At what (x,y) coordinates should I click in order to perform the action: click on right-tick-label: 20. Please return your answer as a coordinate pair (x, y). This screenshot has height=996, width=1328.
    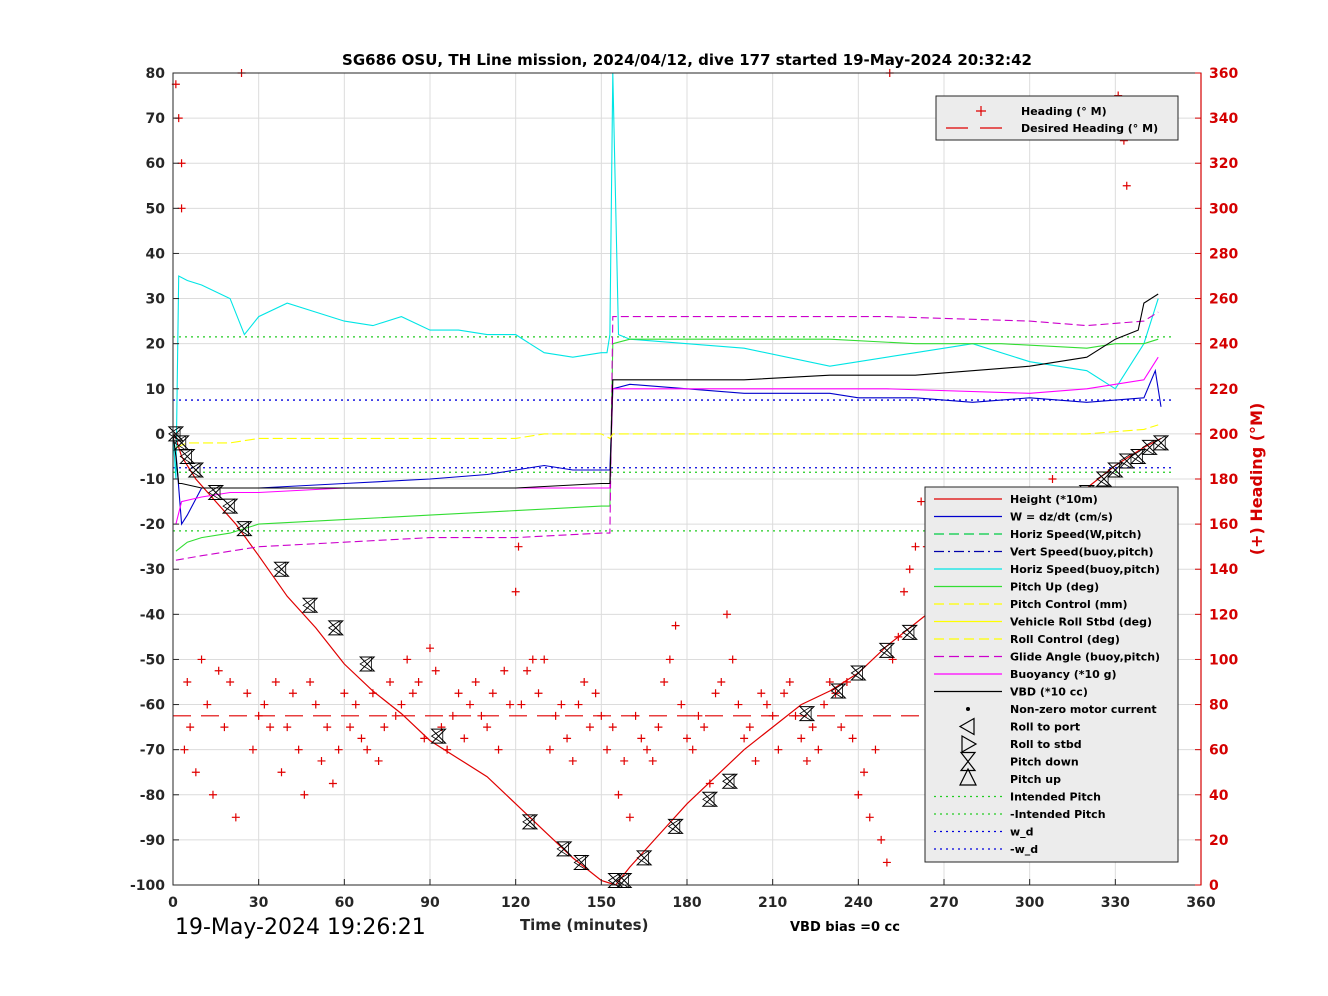
    Looking at the image, I should click on (1219, 841).